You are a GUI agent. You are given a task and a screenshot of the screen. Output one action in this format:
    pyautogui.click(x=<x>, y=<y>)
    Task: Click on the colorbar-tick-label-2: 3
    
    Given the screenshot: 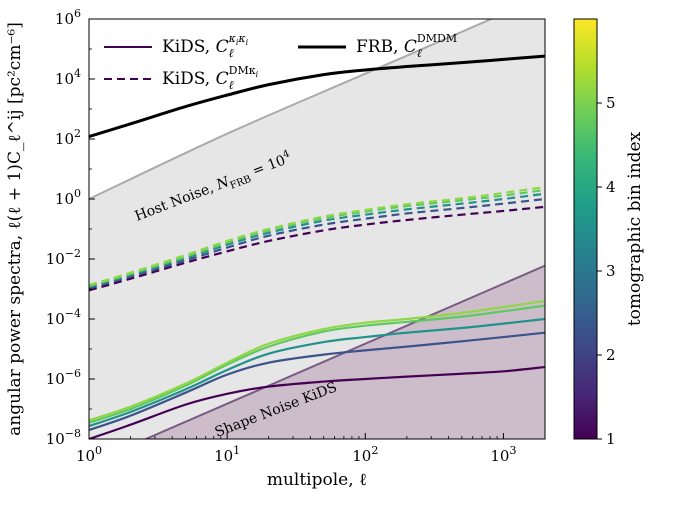 What is the action you would take?
    pyautogui.click(x=611, y=271)
    